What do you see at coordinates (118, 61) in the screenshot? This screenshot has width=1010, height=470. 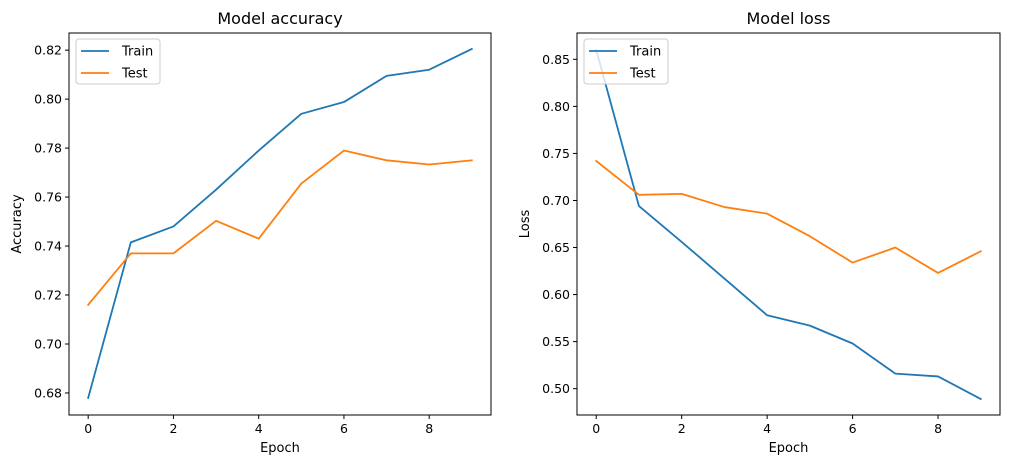 I see `accuracy-legend: Train Test` at bounding box center [118, 61].